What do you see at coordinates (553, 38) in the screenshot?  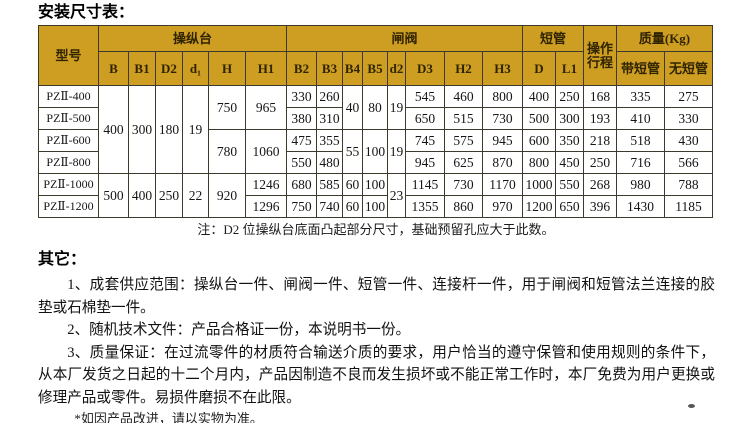 I see `header-cell: 短管` at bounding box center [553, 38].